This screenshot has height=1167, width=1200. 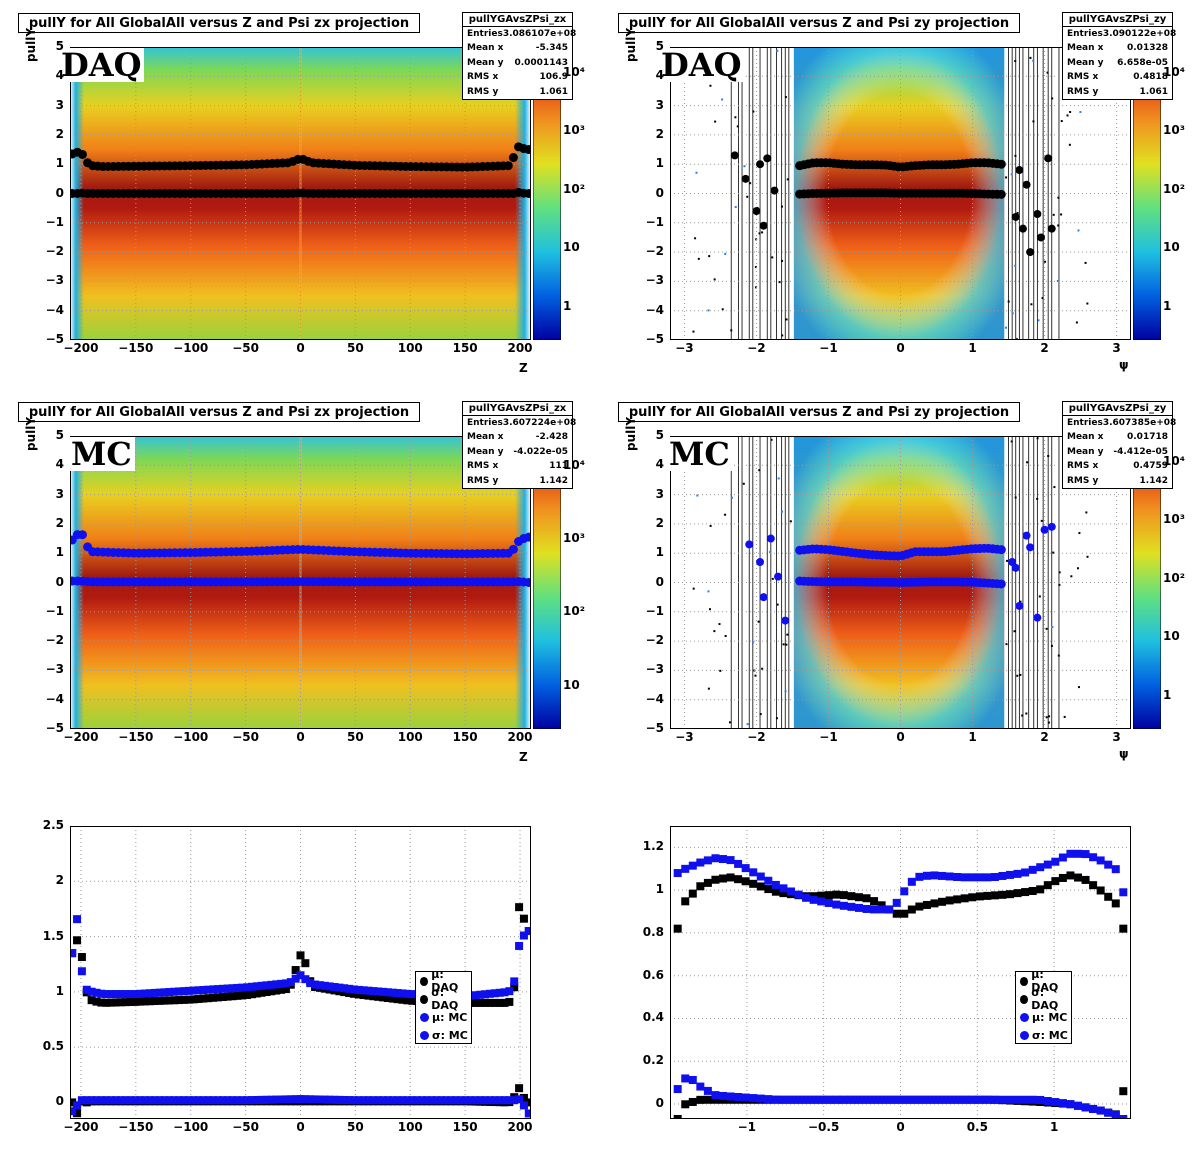 I want to click on stats-value: 3.086107e+08, so click(x=539, y=34).